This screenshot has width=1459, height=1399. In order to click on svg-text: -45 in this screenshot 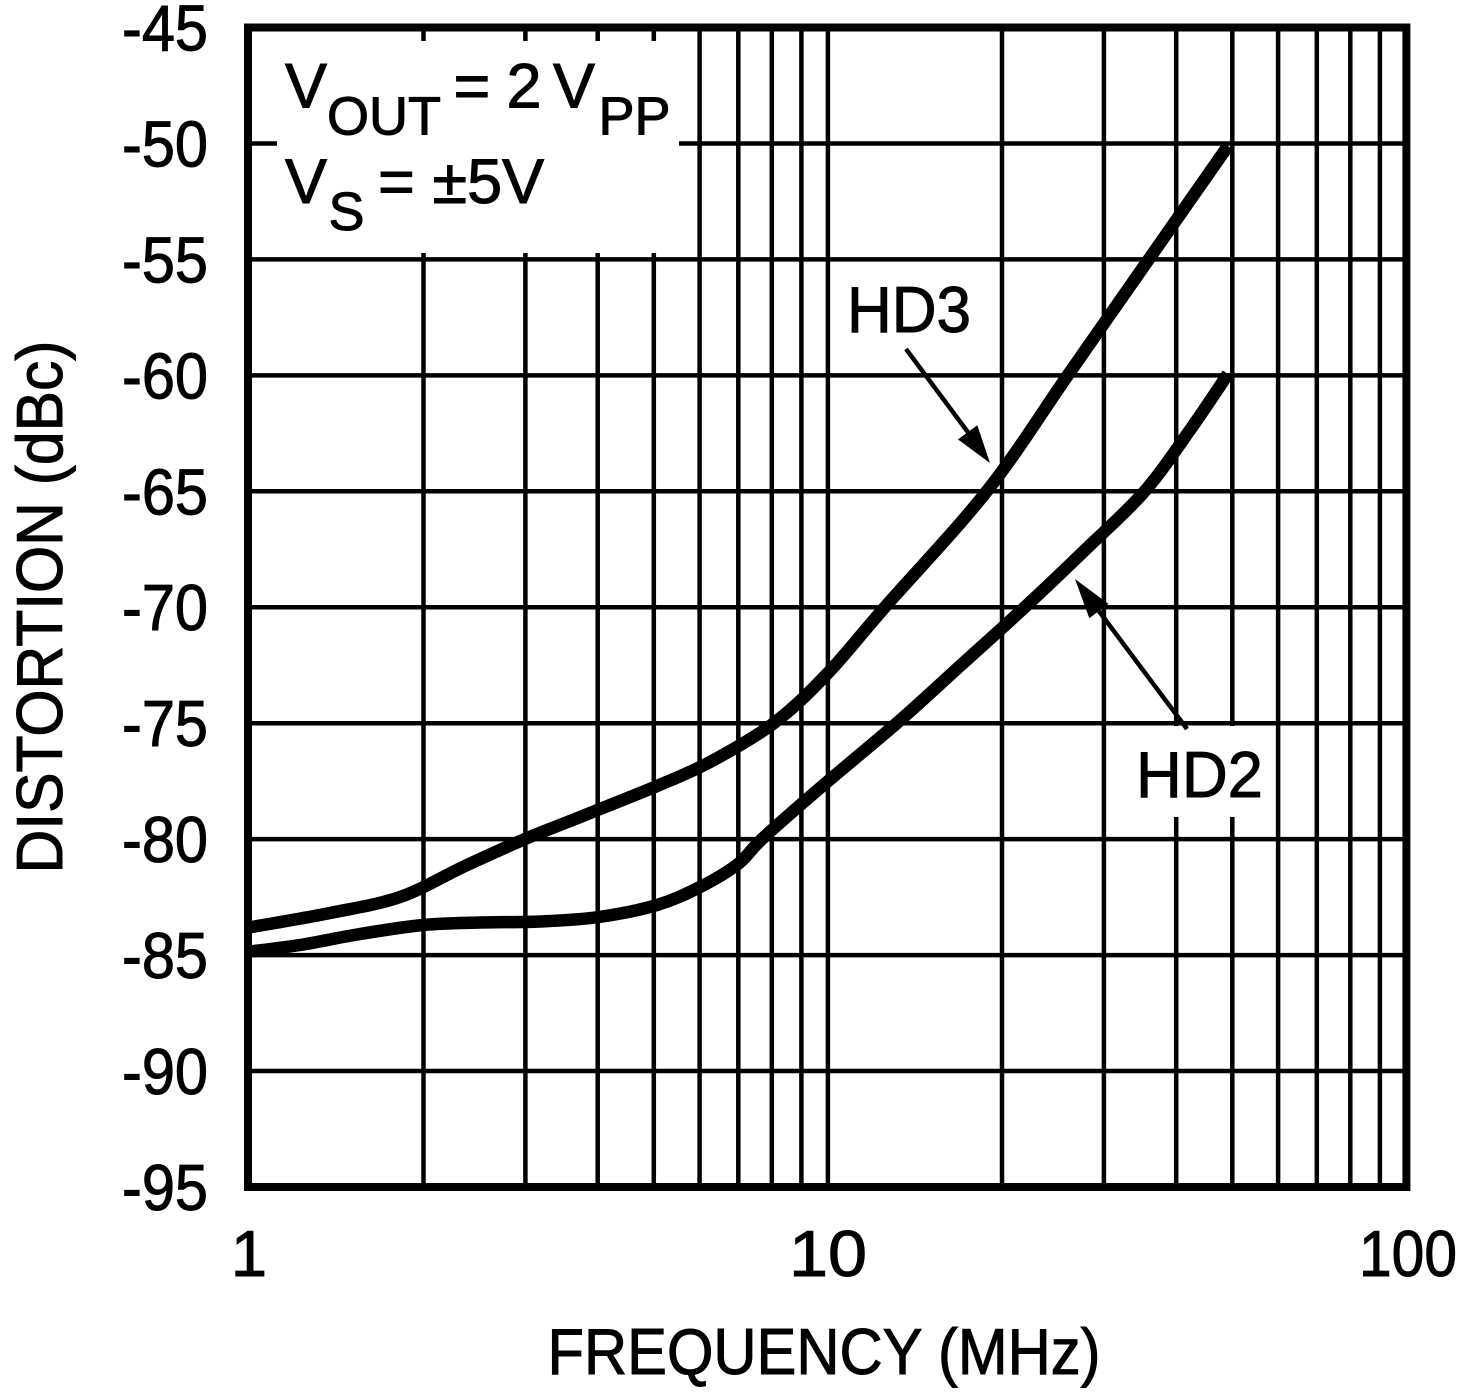, I will do `click(165, 32)`.